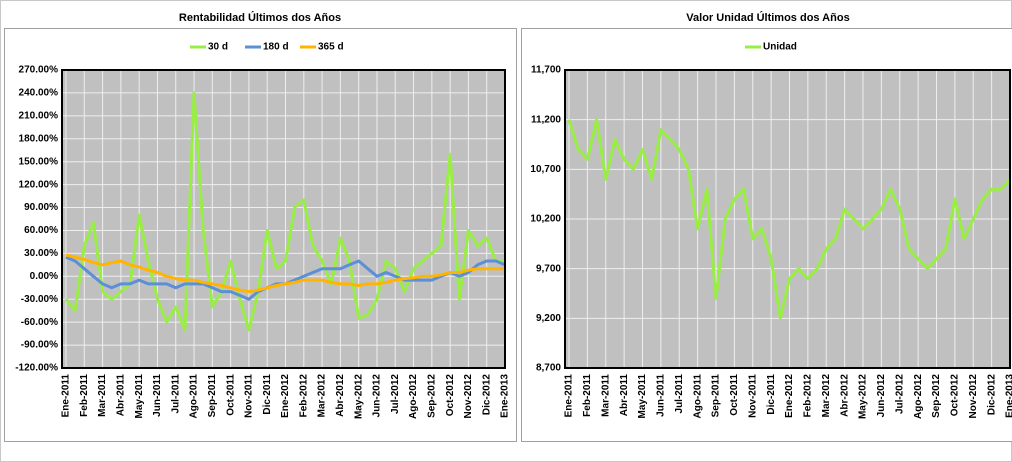  Describe the element at coordinates (548, 268) in the screenshot. I see `y-tick-label: 9,700` at that location.